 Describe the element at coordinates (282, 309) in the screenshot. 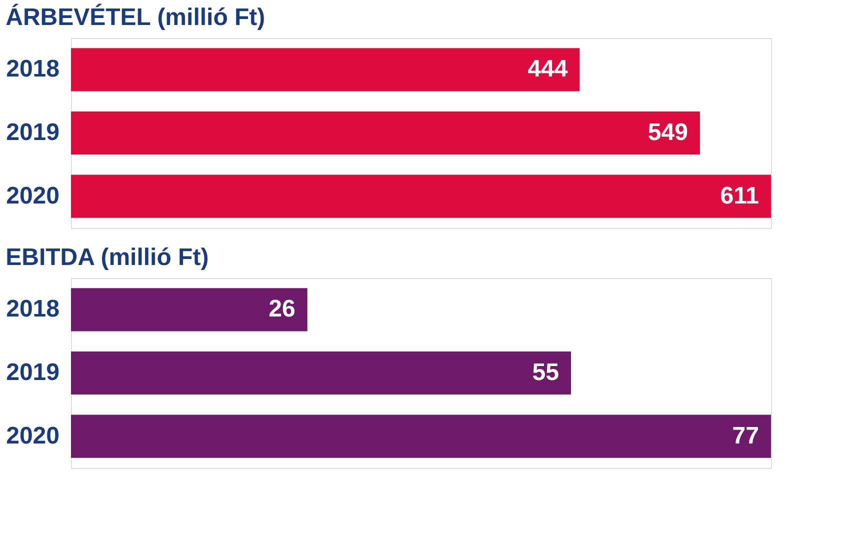

I see `data-label: 26` at that location.